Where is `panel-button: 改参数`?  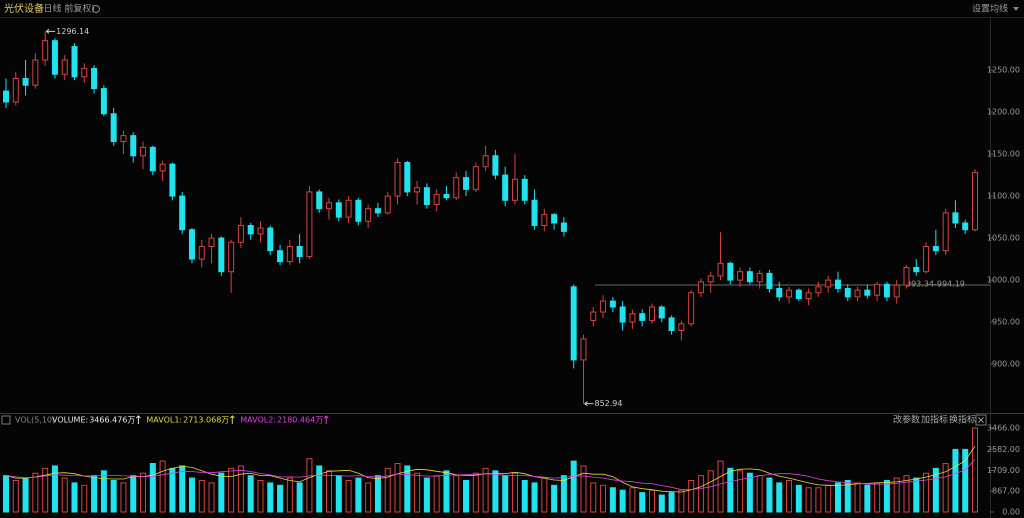
panel-button: 改参数 is located at coordinates (906, 420).